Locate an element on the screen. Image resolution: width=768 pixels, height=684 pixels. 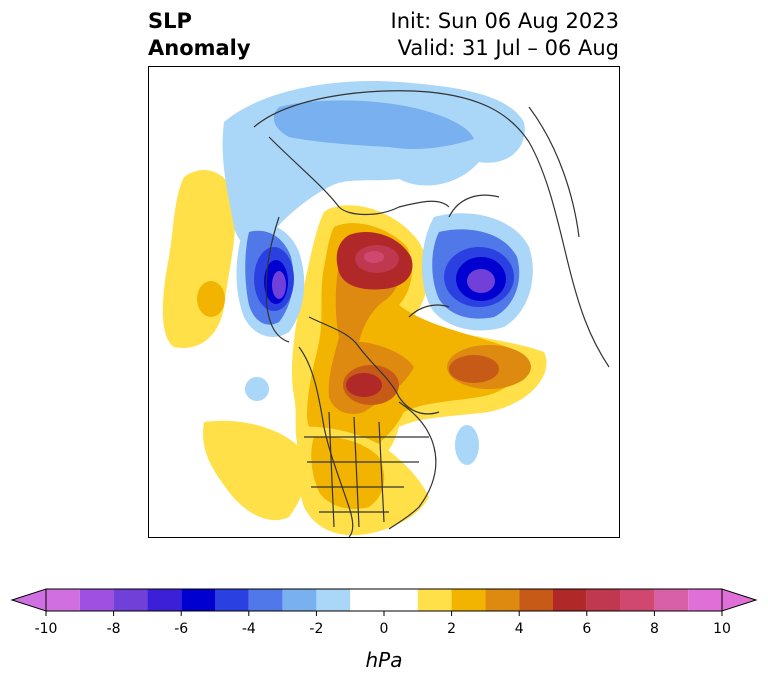
colorbar-tick-label: -10 is located at coordinates (46, 629).